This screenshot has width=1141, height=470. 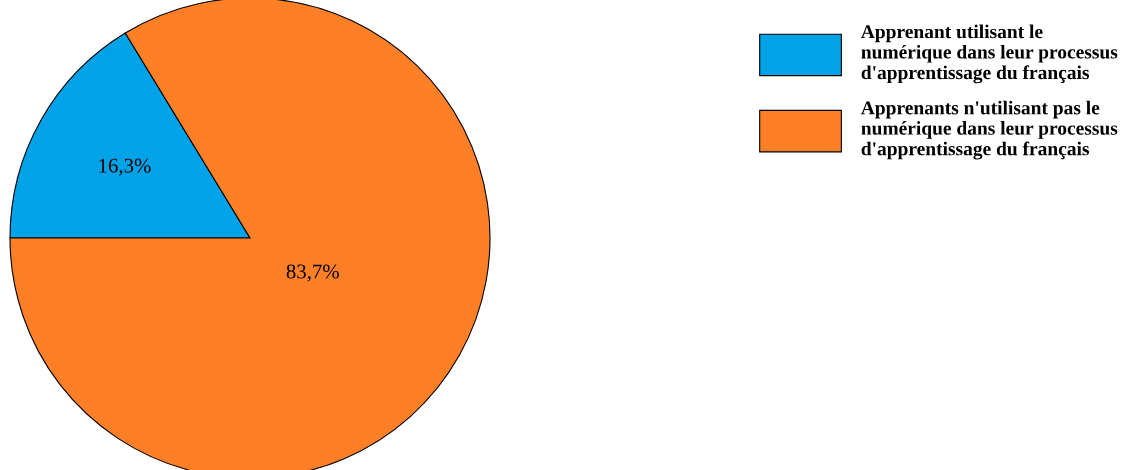 I want to click on legend-label: Apprenants n'utilisant pas le numérique dans leur processus d'apprentissage du français, so click(x=989, y=130).